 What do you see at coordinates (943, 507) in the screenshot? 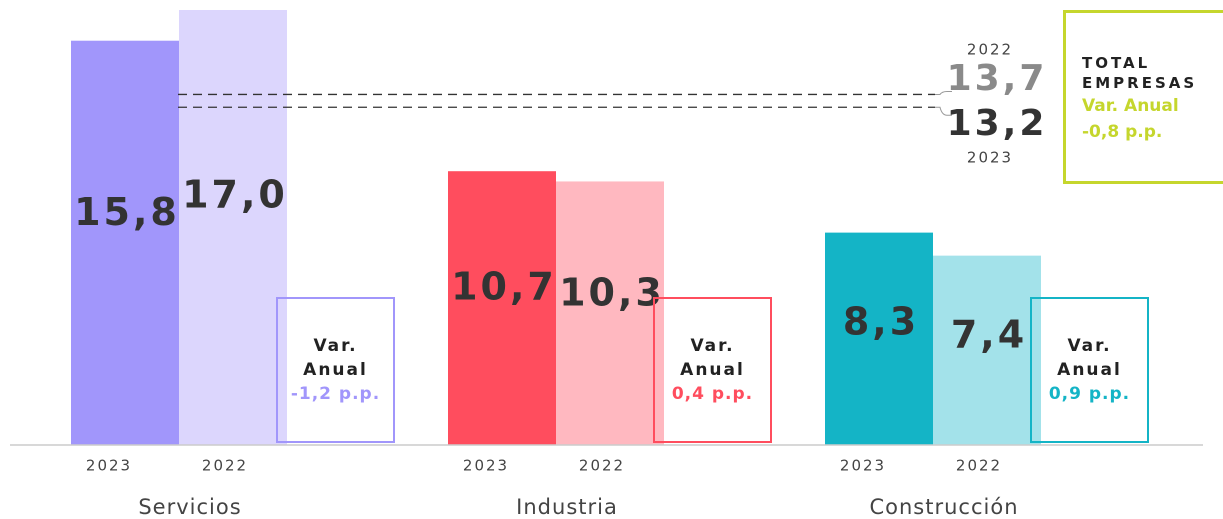
I see `category-label: Construcción` at bounding box center [943, 507].